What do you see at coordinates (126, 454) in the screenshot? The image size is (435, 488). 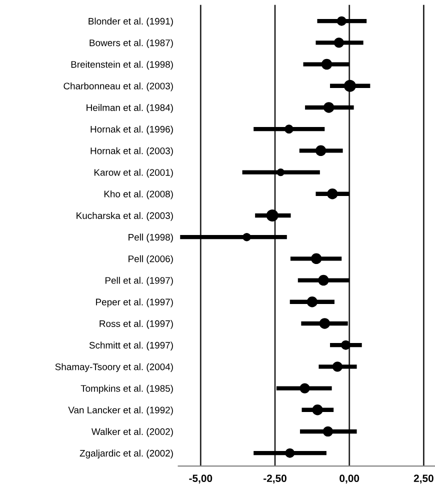 I see `y-tick-label: Zgaljardic et al. (2002)` at bounding box center [126, 454].